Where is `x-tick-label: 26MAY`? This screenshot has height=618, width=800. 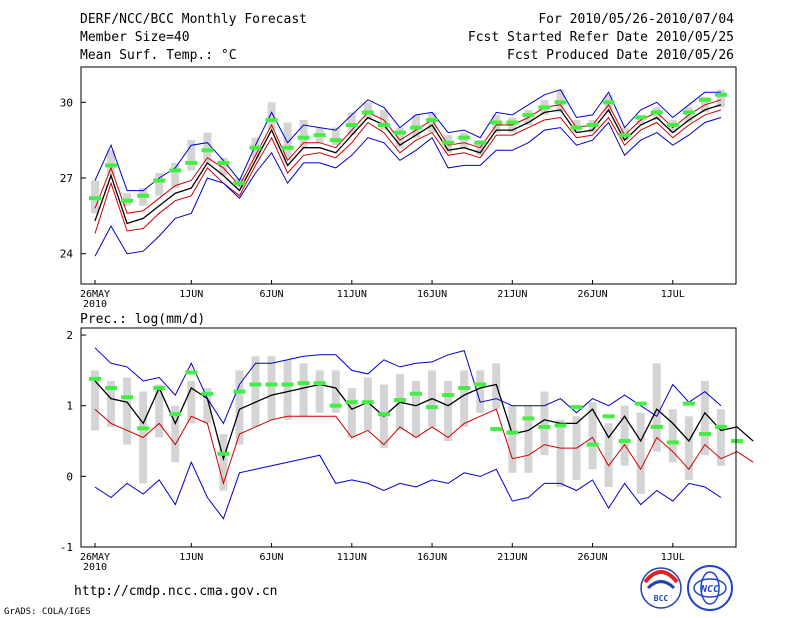 x-tick-label: 26MAY is located at coordinates (95, 557).